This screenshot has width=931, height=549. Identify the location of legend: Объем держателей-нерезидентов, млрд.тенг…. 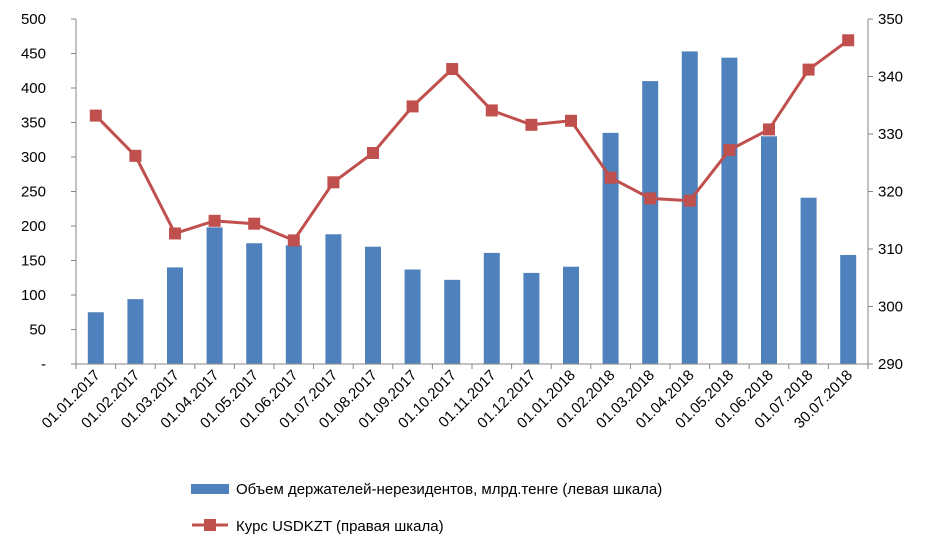
(426, 508).